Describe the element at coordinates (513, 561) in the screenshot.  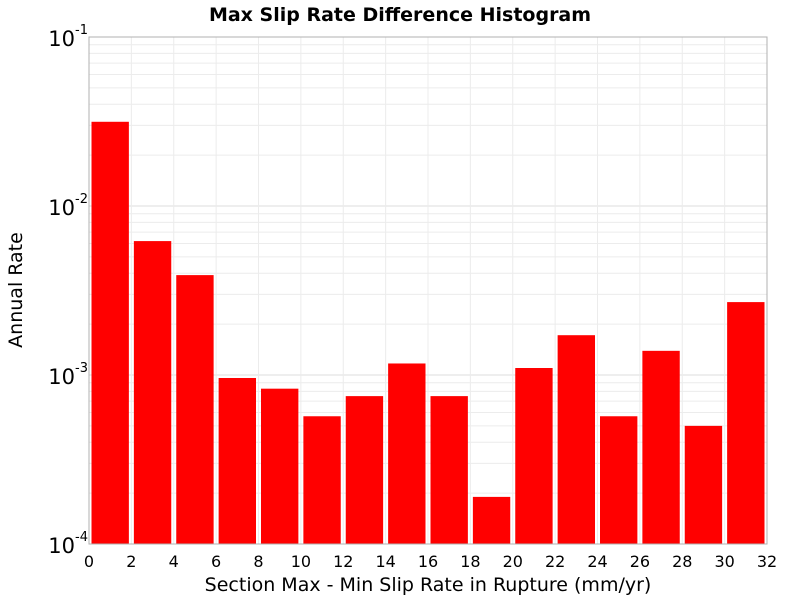
I see `x-tick-label: 20` at that location.